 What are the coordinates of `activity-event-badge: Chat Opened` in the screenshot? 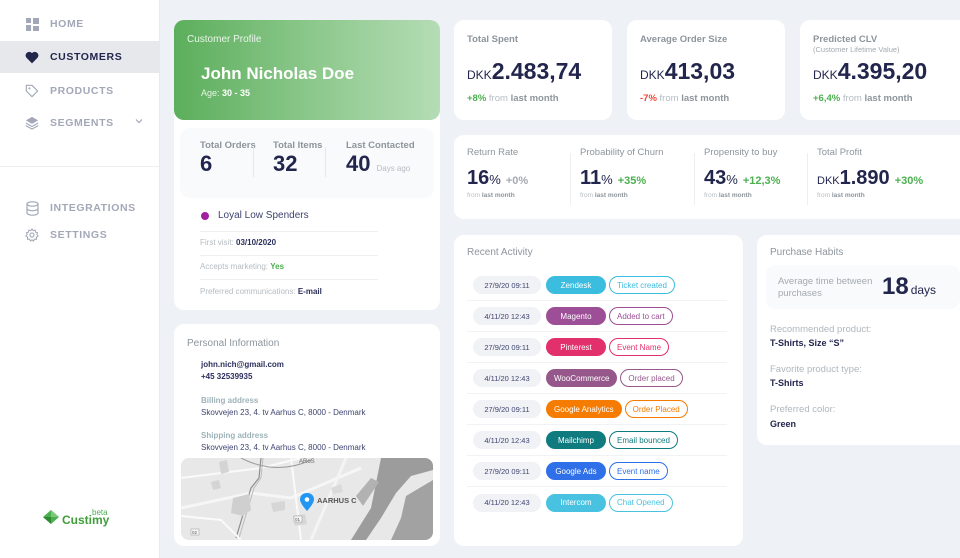 It's located at (641, 502).